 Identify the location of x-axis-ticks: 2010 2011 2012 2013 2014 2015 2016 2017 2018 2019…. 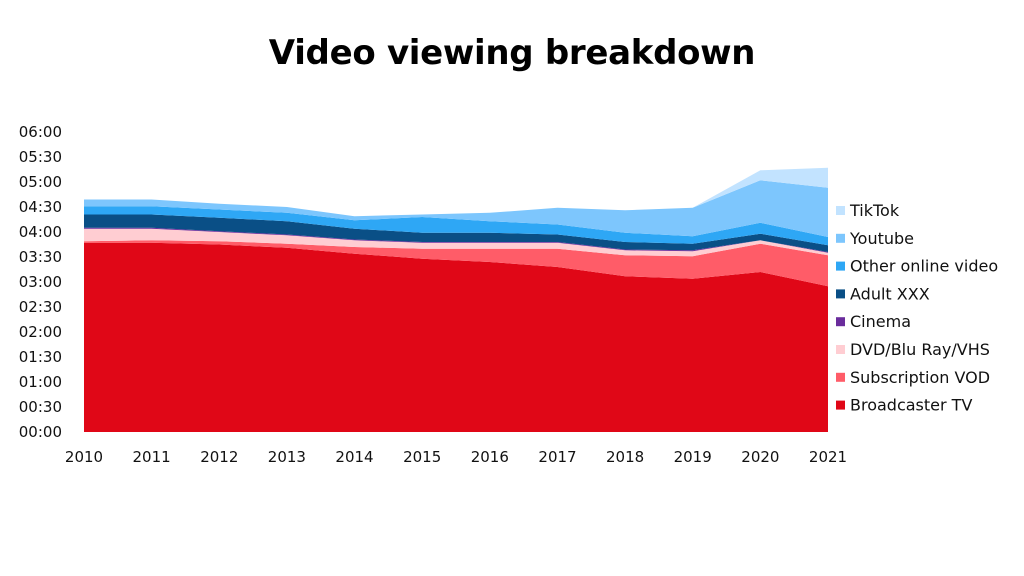
(456, 457).